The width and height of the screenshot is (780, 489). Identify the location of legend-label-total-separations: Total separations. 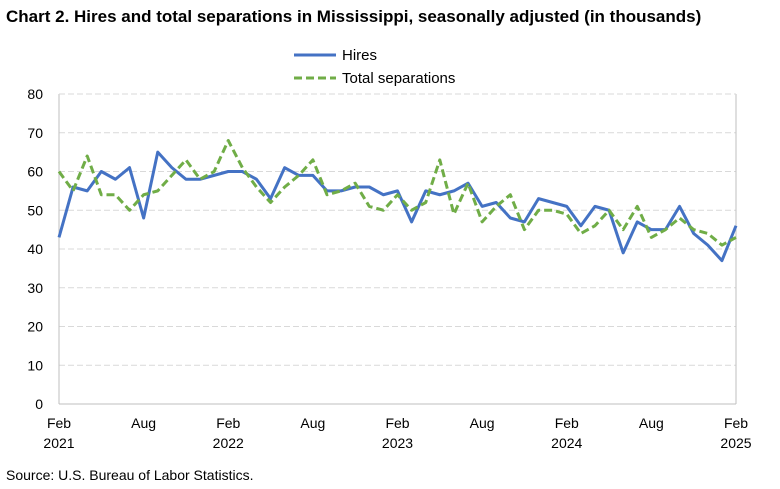
(398, 78).